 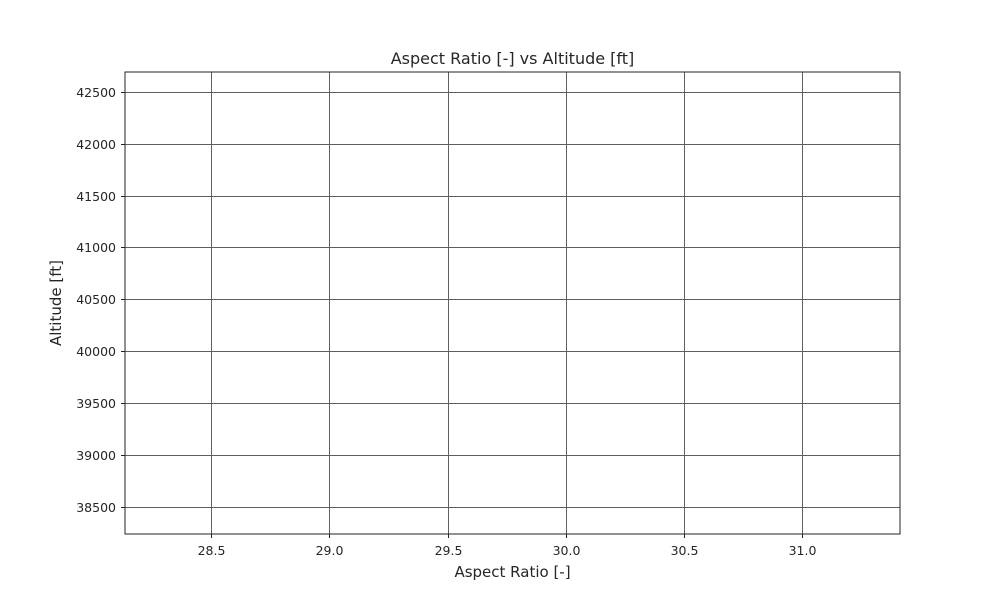 I want to click on y-tick-label: 39500, so click(x=96, y=403).